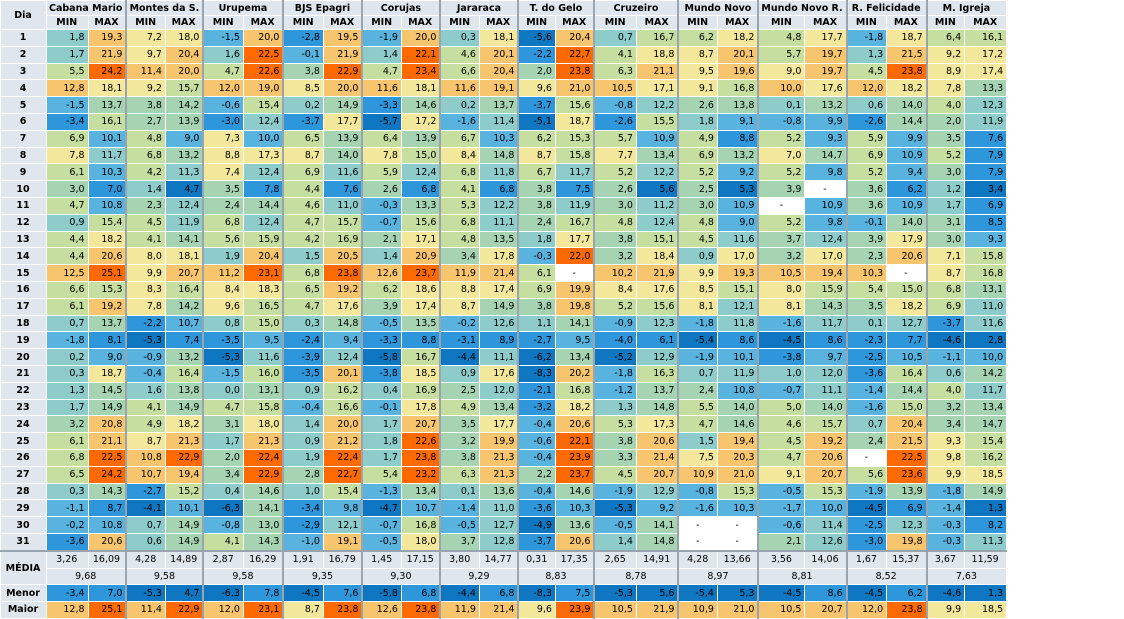  I want to click on max-cell: 16,1, so click(986, 38).